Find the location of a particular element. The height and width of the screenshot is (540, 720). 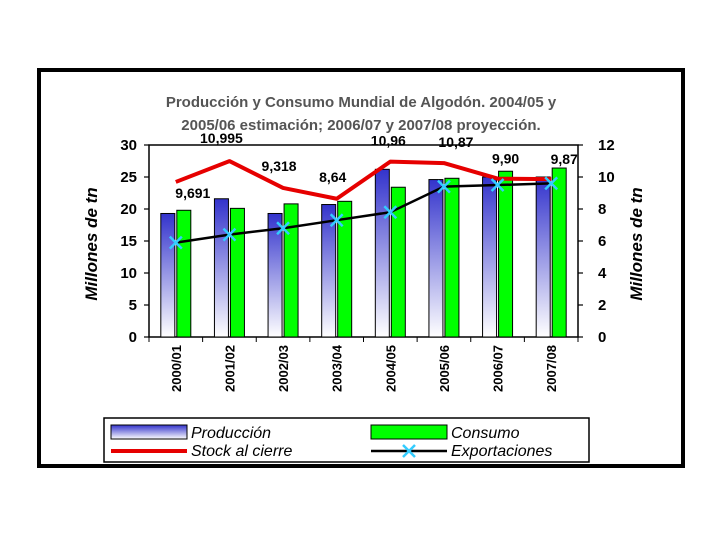

y-axis-title-right: Millones de tn is located at coordinates (636, 243).